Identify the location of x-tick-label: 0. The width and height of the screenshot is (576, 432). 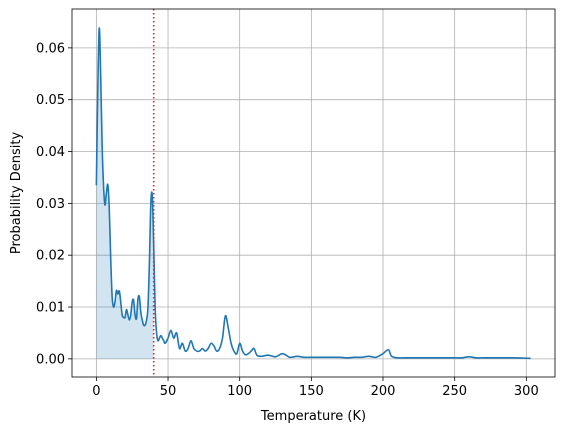
(96, 391).